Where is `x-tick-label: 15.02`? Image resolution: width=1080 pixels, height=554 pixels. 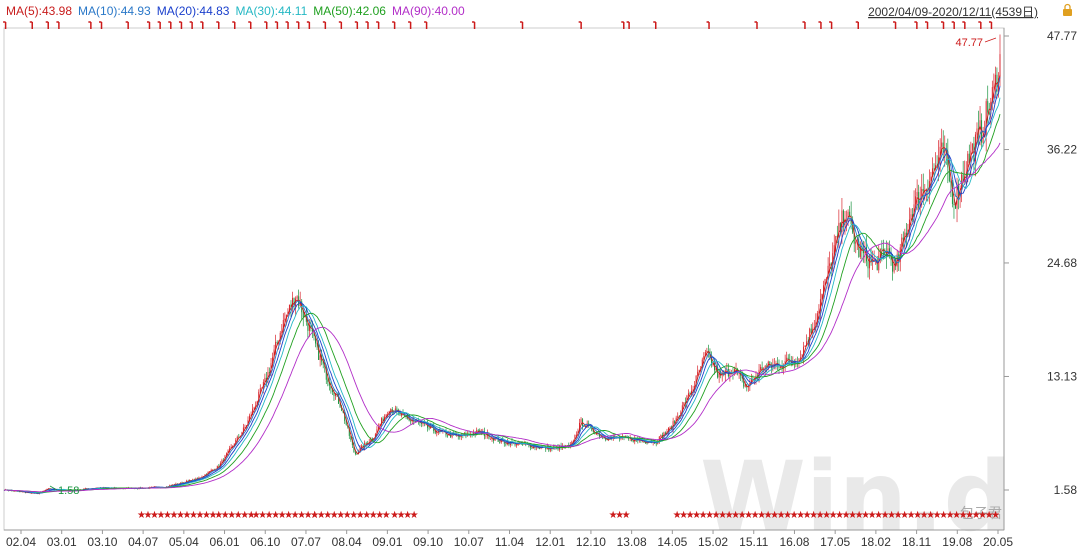
x-tick-label: 15.02 is located at coordinates (713, 542).